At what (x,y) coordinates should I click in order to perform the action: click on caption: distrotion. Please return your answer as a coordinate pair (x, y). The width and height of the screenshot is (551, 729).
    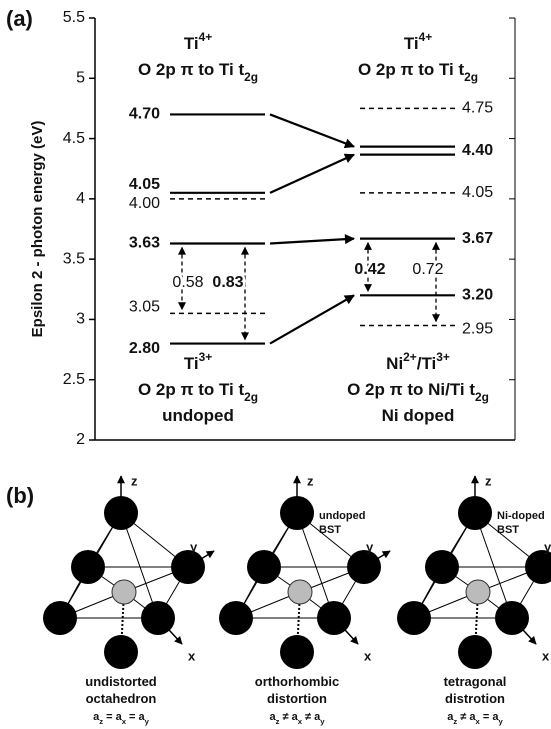
    Looking at the image, I should click on (475, 698).